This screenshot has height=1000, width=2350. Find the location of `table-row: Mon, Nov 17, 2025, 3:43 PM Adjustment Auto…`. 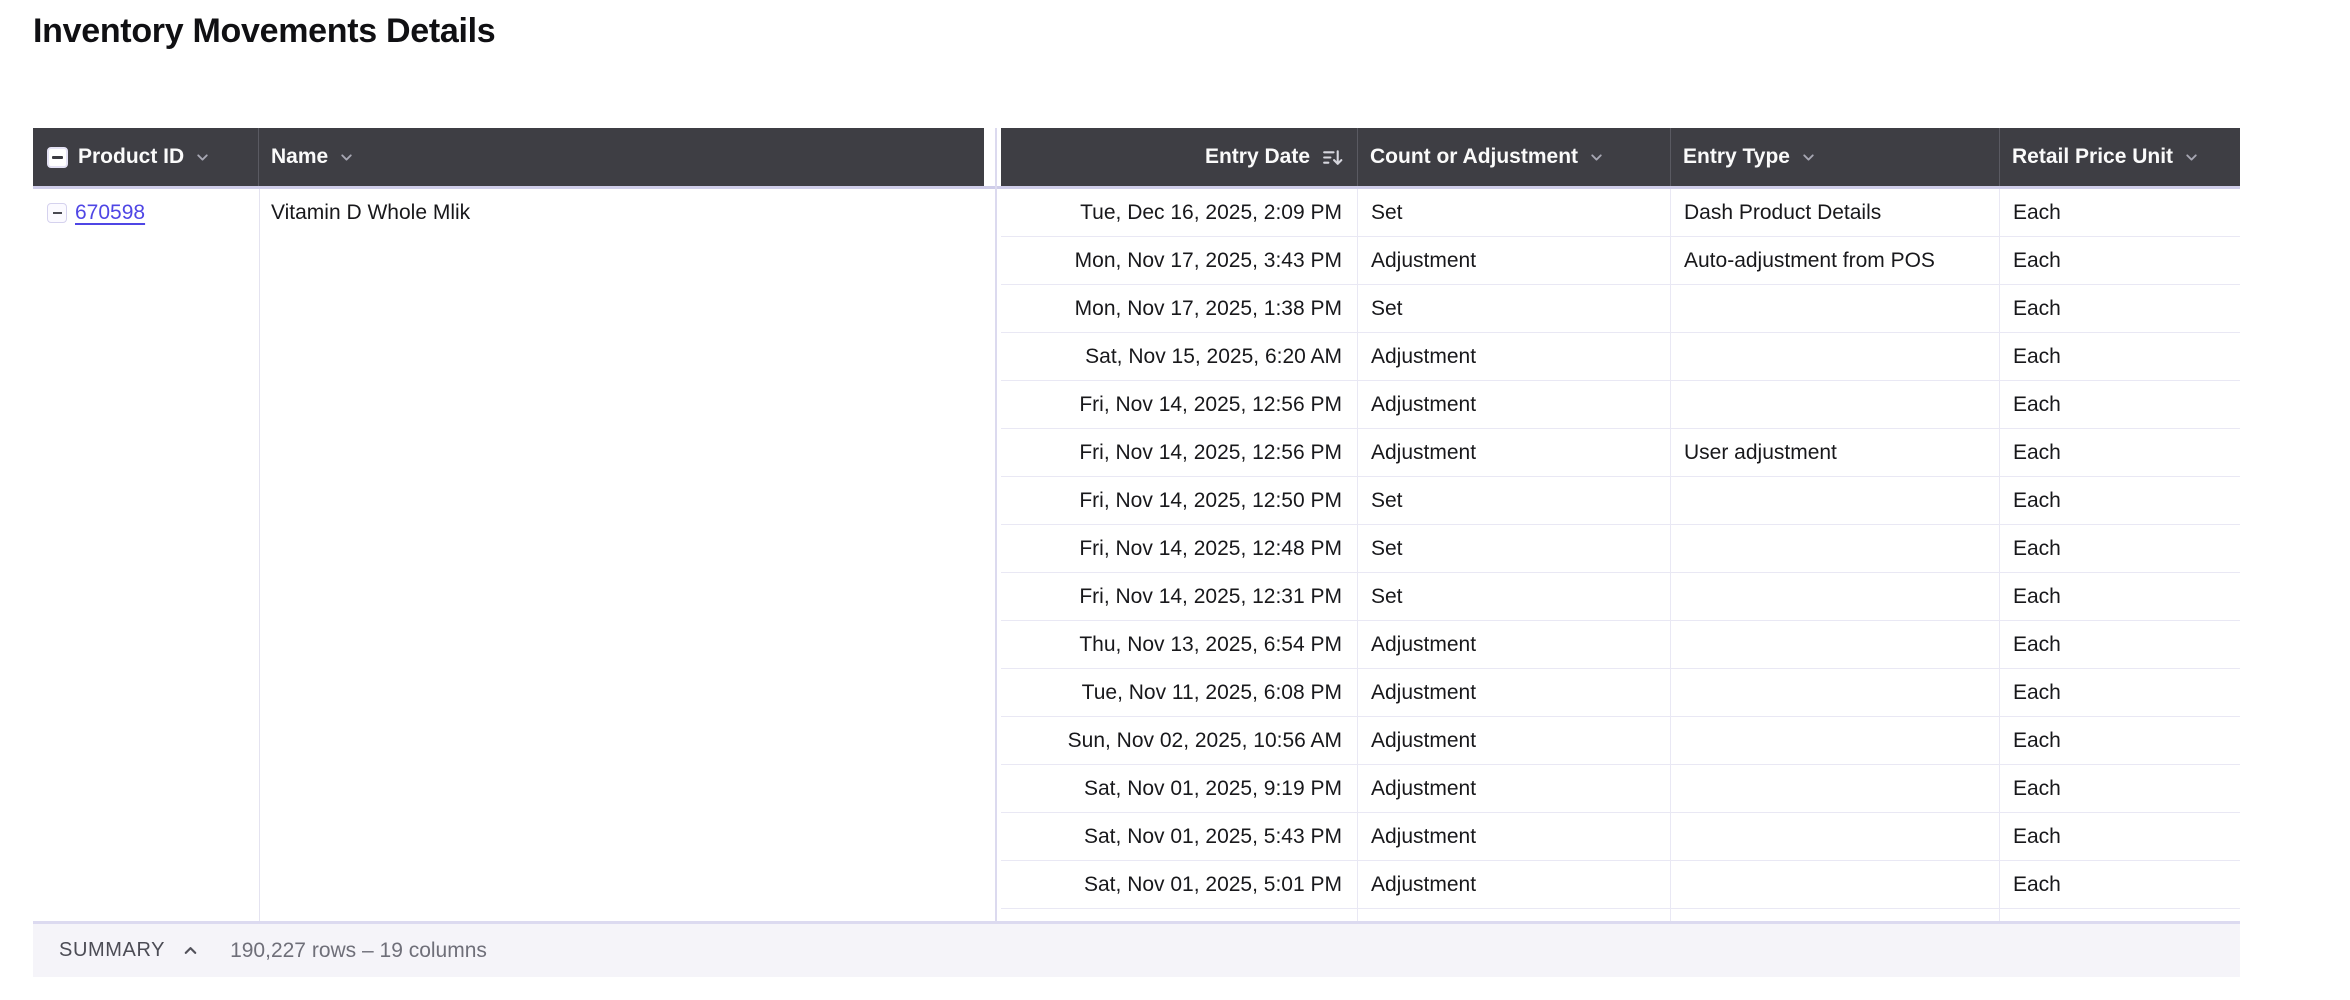

table-row: Mon, Nov 17, 2025, 3:43 PM Adjustment Auto… is located at coordinates (1620, 261).